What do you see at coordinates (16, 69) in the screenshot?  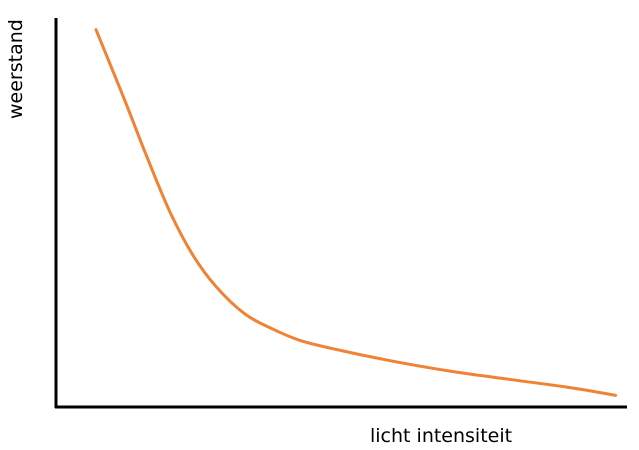 I see `y-axis-label: weerstand` at bounding box center [16, 69].